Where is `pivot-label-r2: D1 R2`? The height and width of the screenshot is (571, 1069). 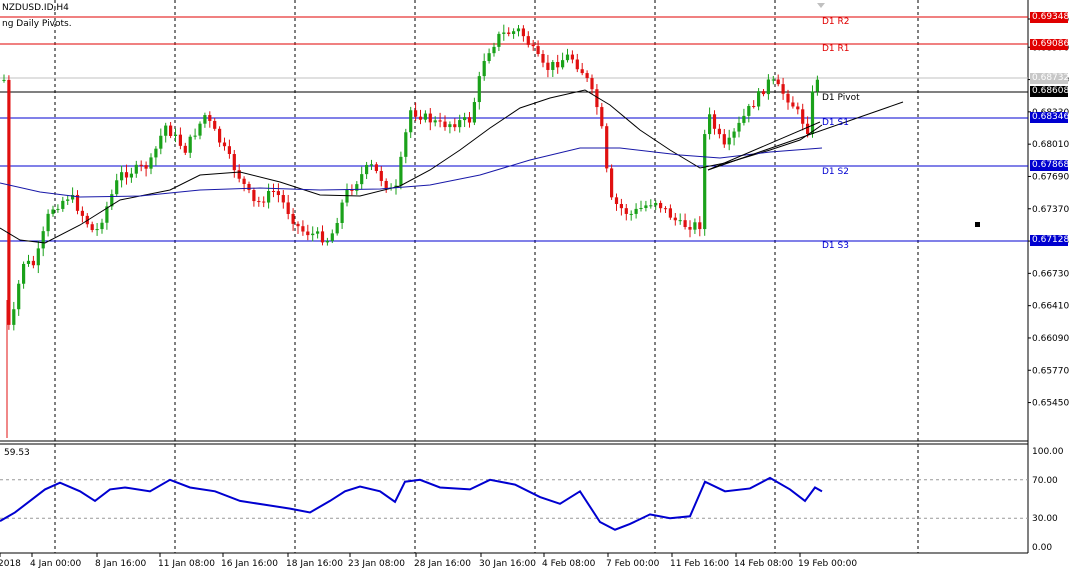
pivot-label-r2: D1 R2 is located at coordinates (836, 22).